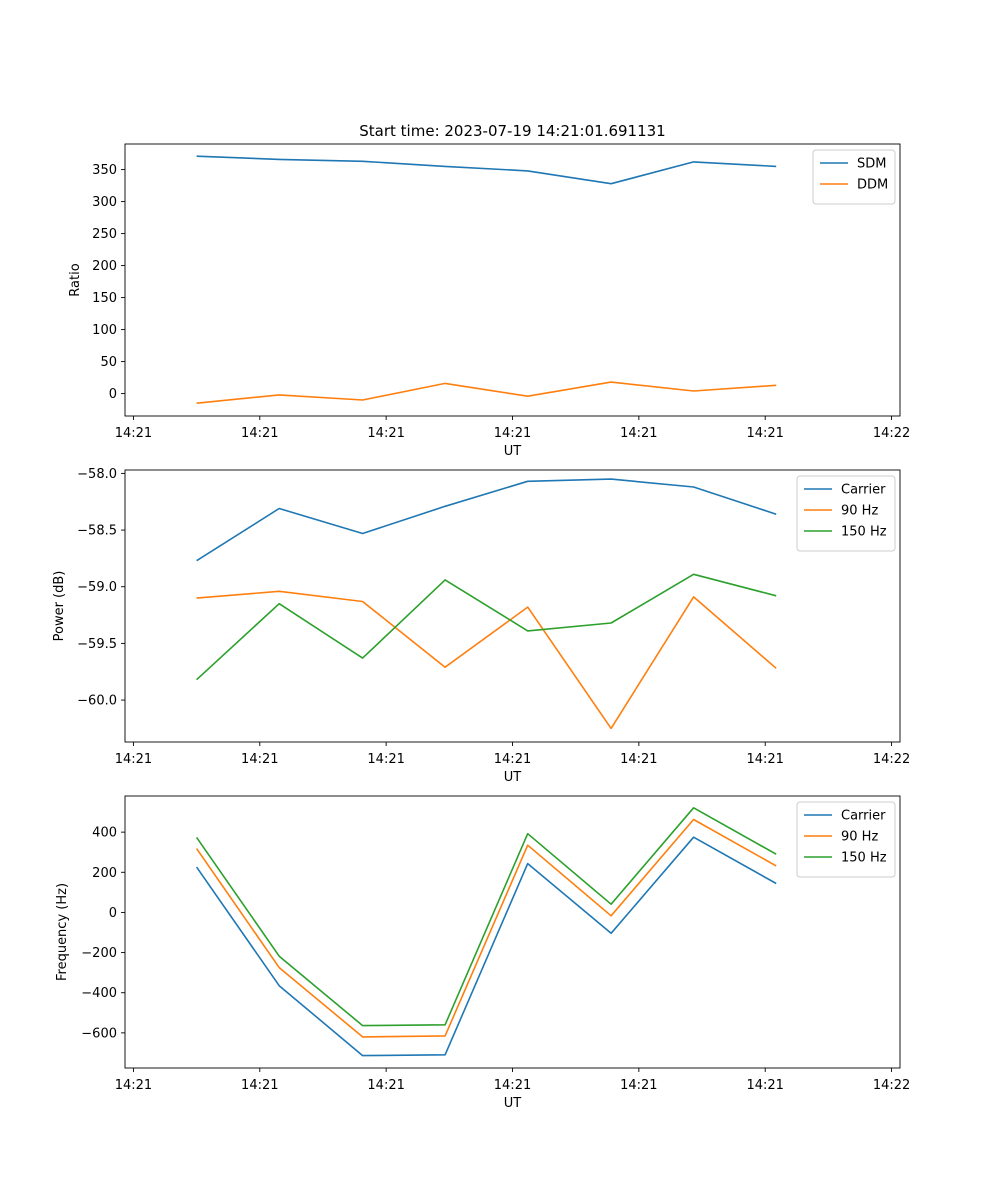  What do you see at coordinates (513, 1103) in the screenshot?
I see `frequency-x-axis-label: UT` at bounding box center [513, 1103].